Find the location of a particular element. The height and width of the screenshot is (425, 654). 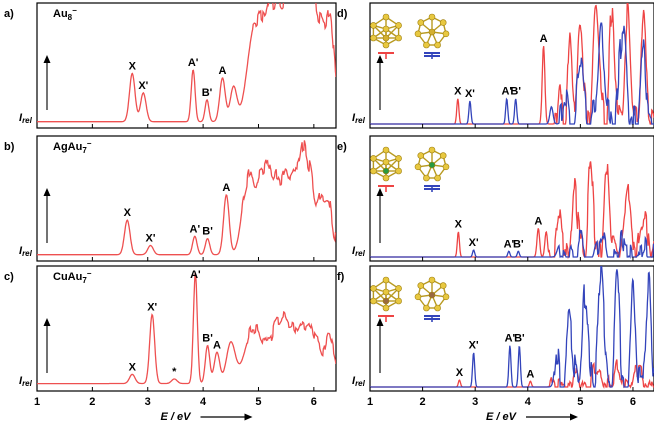

panel-label: a) is located at coordinates (9, 14).